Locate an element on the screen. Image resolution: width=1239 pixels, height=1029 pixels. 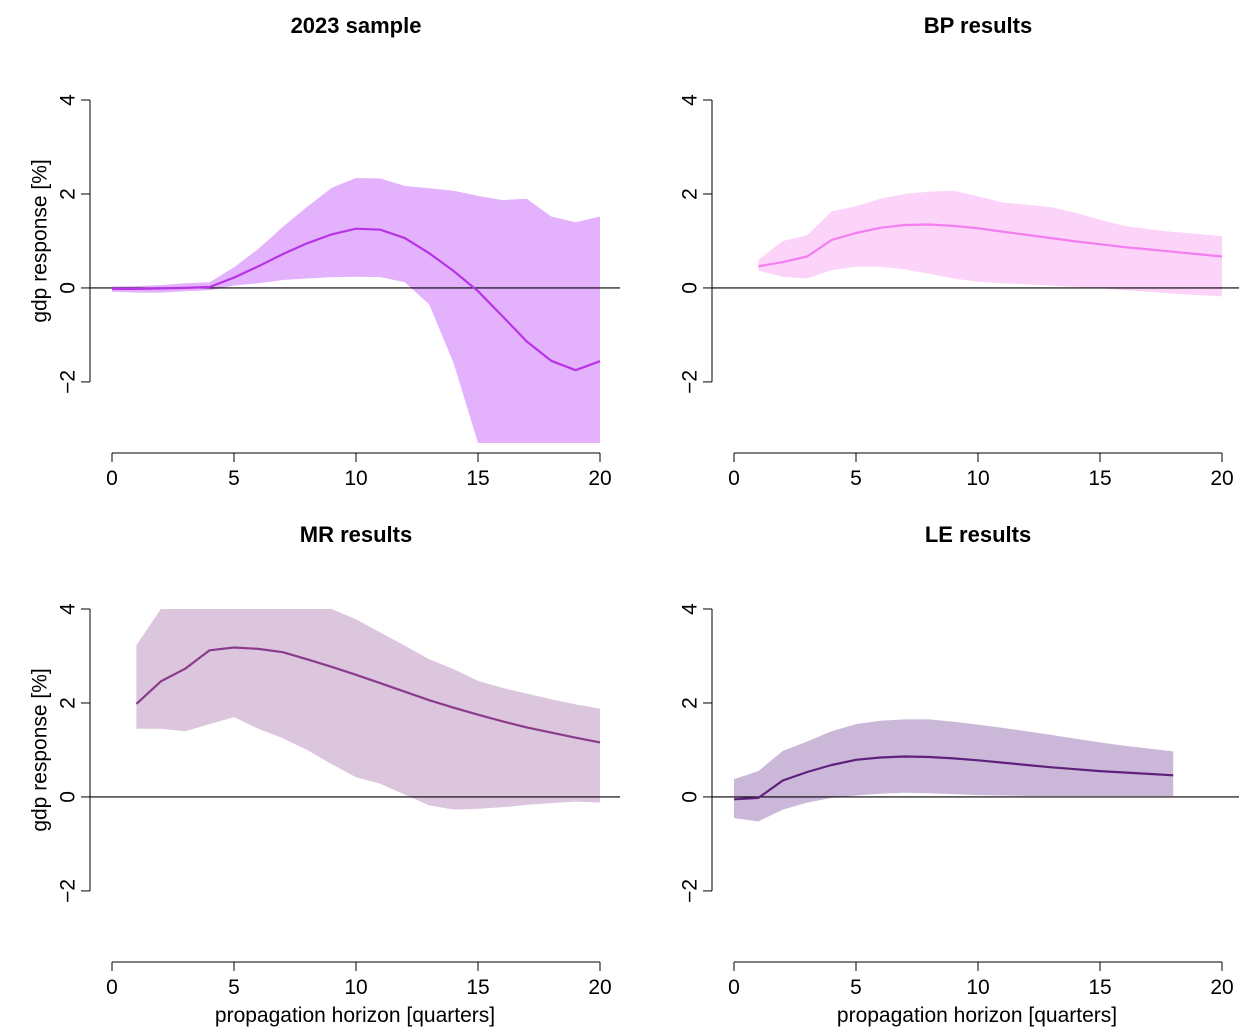
panel-title: BP results is located at coordinates (978, 25).